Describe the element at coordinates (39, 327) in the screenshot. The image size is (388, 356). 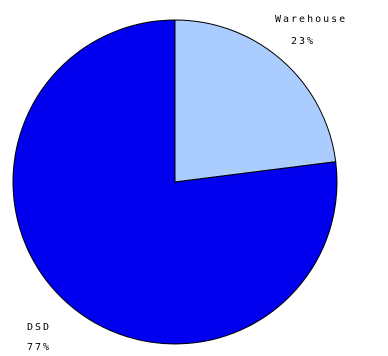
I see `slice-label-dsd-name: DSD` at that location.